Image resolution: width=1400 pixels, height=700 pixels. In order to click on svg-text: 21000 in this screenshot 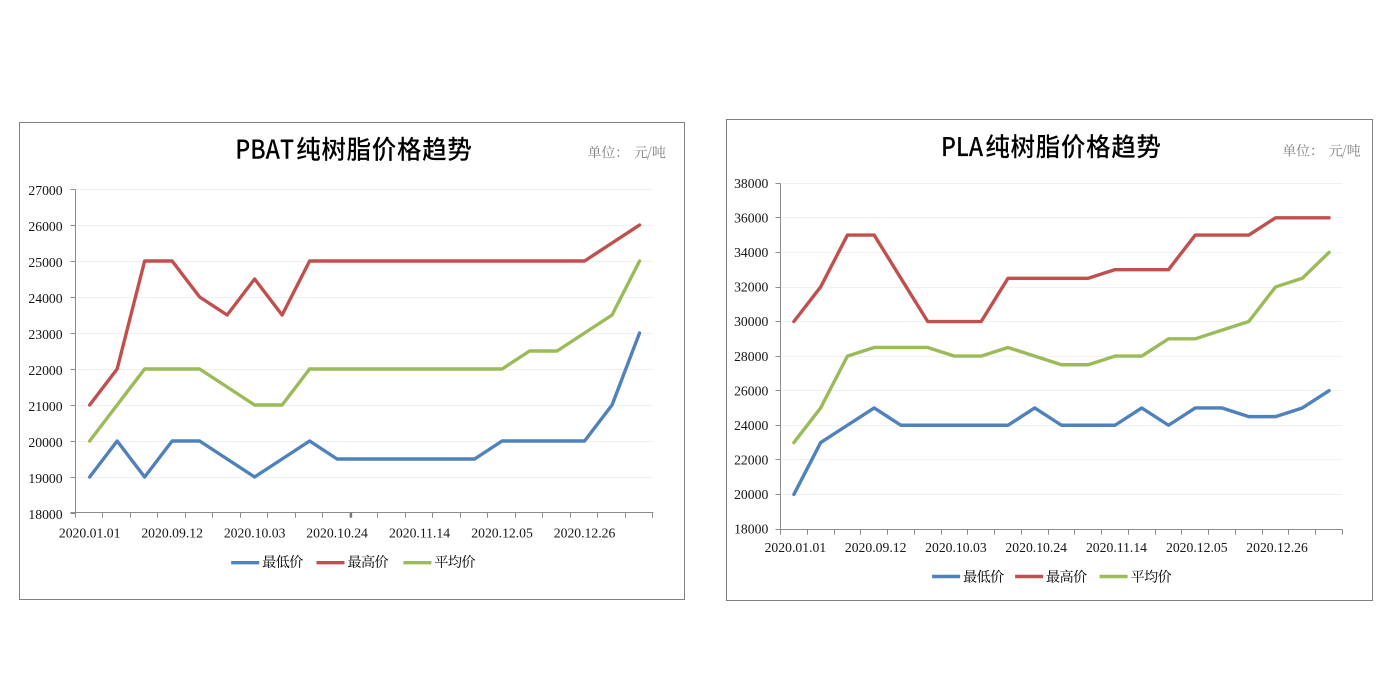, I will do `click(45, 406)`.